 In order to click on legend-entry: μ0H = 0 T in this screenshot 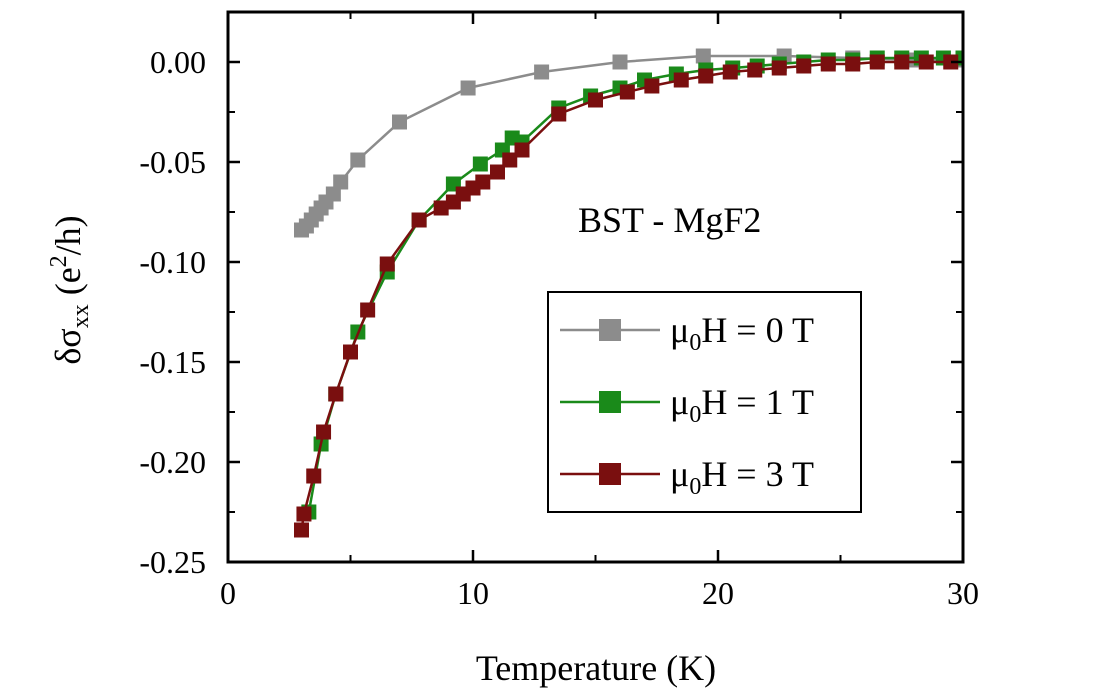, I will do `click(687, 333)`.